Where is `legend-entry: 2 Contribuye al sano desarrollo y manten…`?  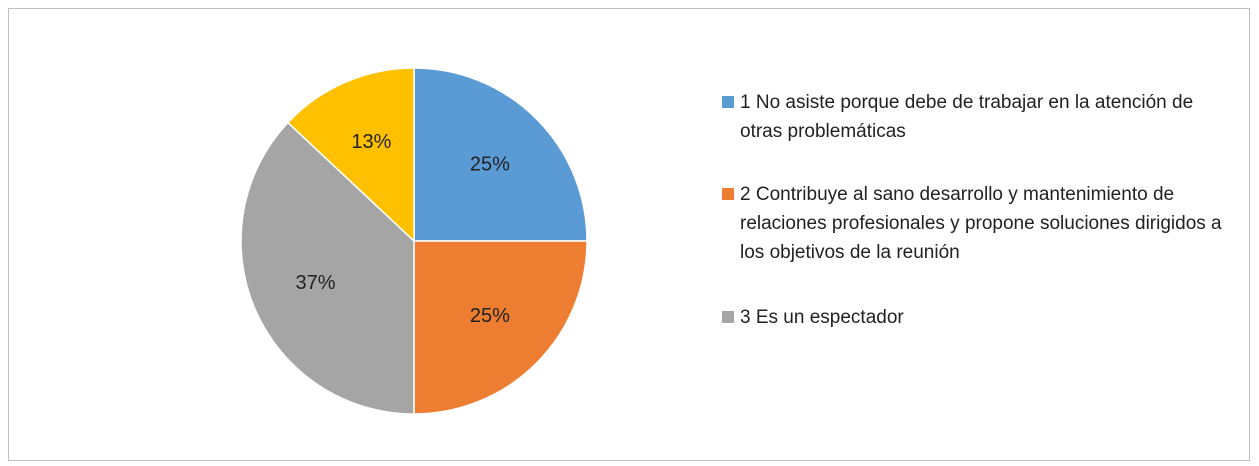
legend-entry: 2 Contribuye al sano desarrollo y manten… is located at coordinates (977, 223).